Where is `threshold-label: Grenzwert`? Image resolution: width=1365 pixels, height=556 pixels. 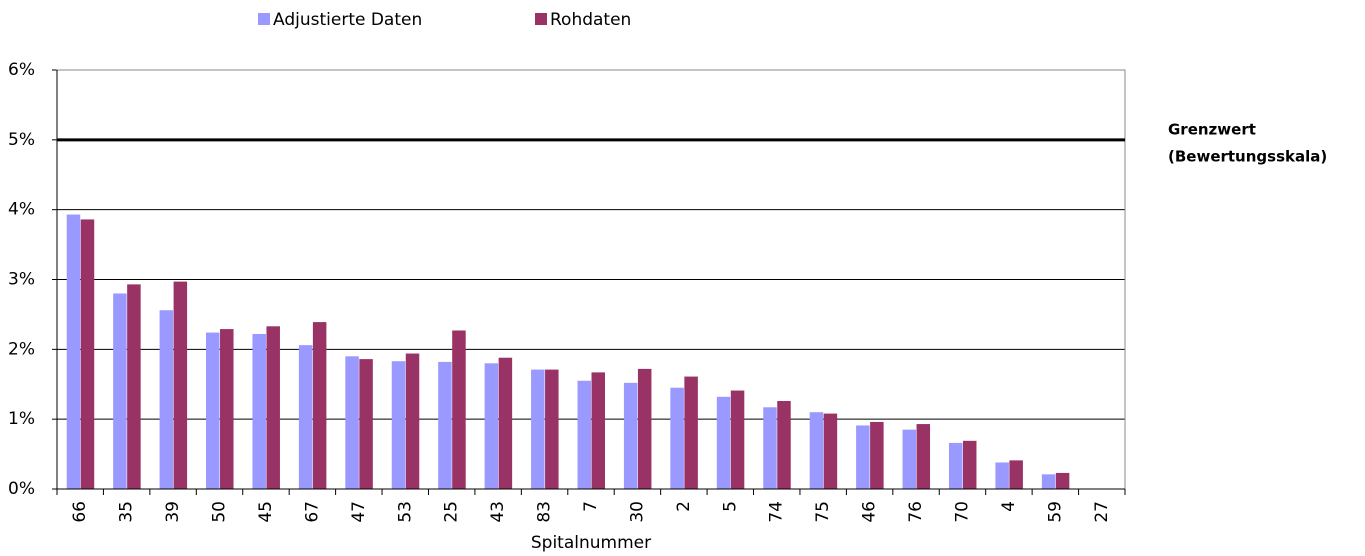
threshold-label: Grenzwert is located at coordinates (1212, 130).